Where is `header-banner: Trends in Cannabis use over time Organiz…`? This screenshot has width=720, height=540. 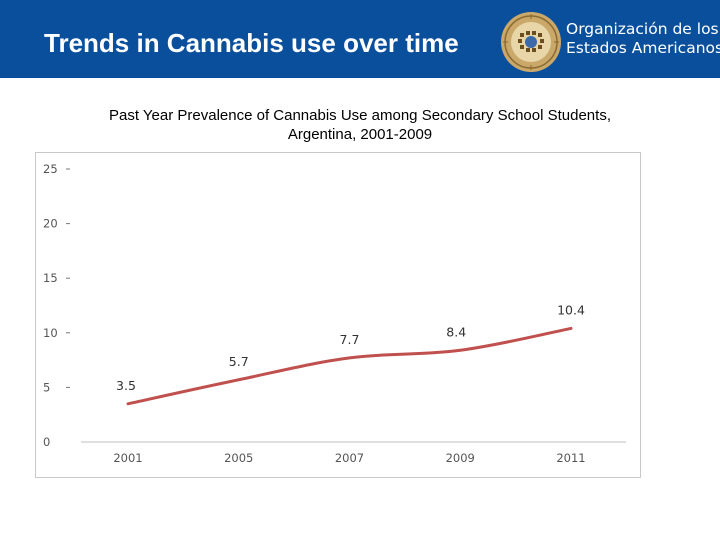
header-banner: Trends in Cannabis use over time Organiz… is located at coordinates (360, 39).